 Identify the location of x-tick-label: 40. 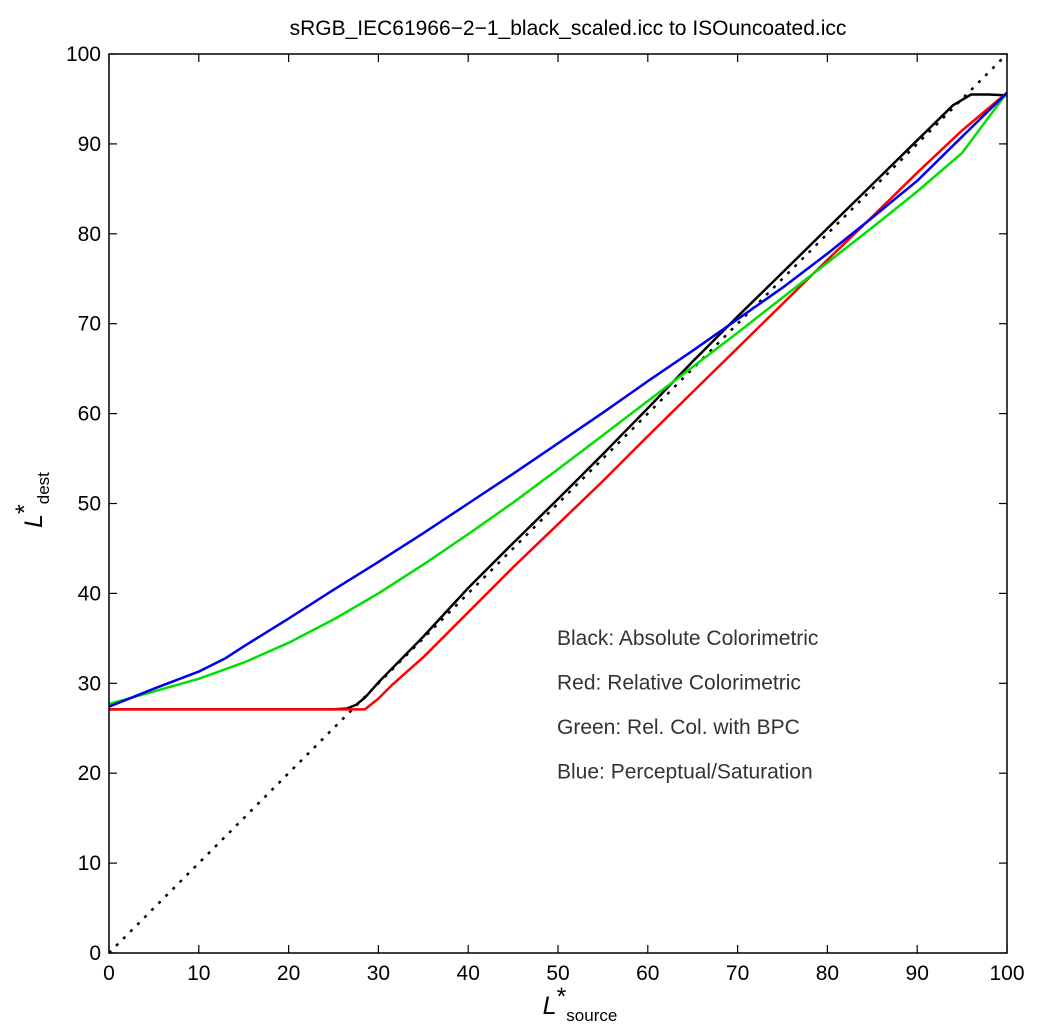
(468, 973).